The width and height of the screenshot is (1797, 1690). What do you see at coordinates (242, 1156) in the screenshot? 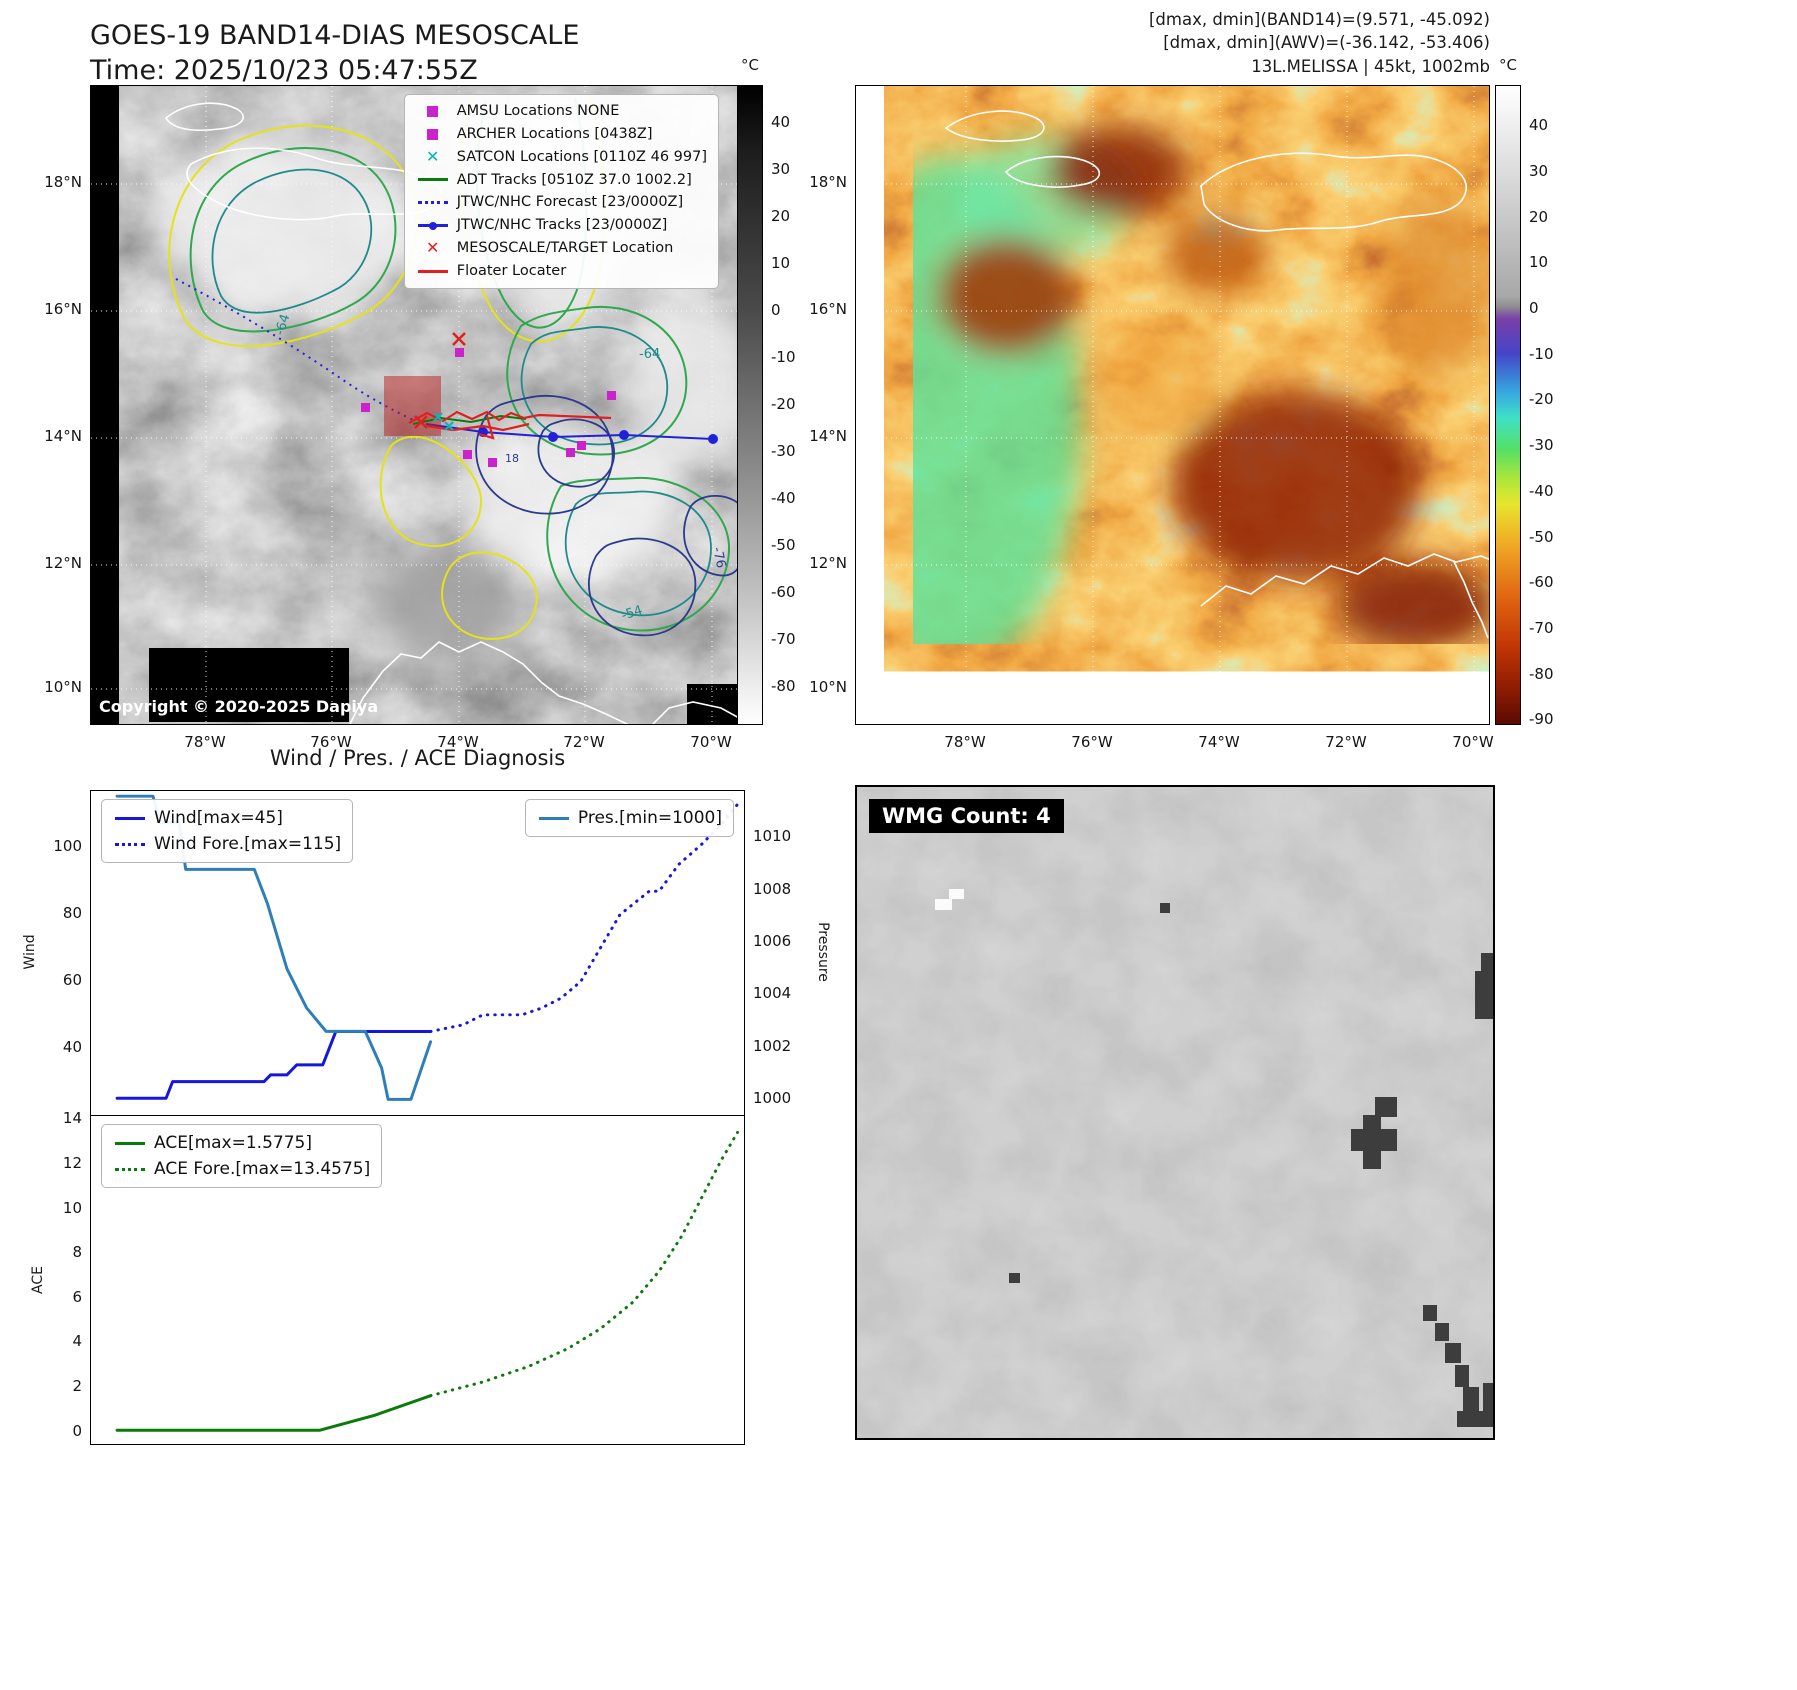
I see `chart-legend: ACE[max=1.5775] ACE Fore.[max=13.4575]` at bounding box center [242, 1156].